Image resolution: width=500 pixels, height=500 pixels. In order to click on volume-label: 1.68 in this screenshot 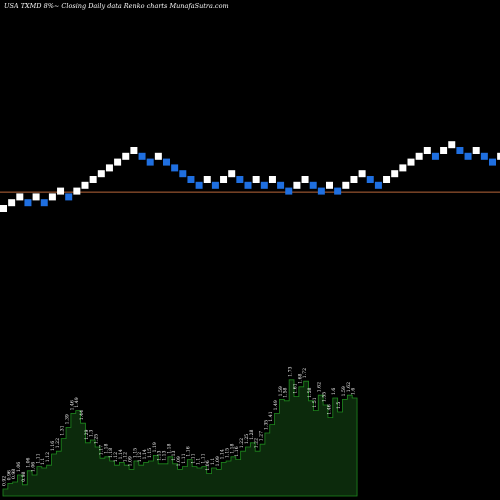, I will do `click(300, 378)`.